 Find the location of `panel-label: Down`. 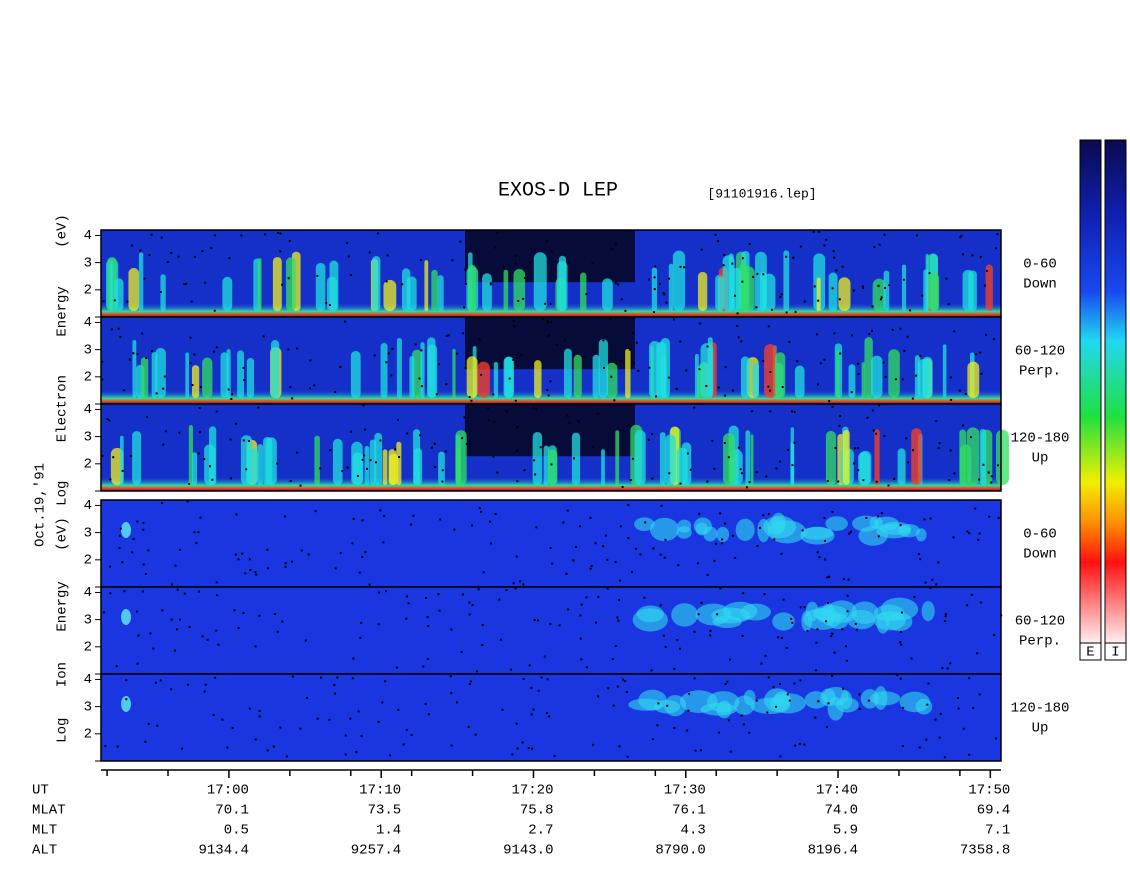

panel-label: Down is located at coordinates (1040, 285).